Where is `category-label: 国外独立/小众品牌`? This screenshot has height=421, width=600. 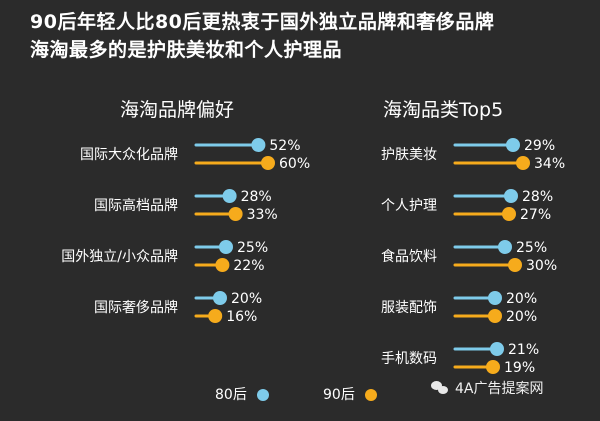 category-label: 国外独立/小众品牌 is located at coordinates (119, 256).